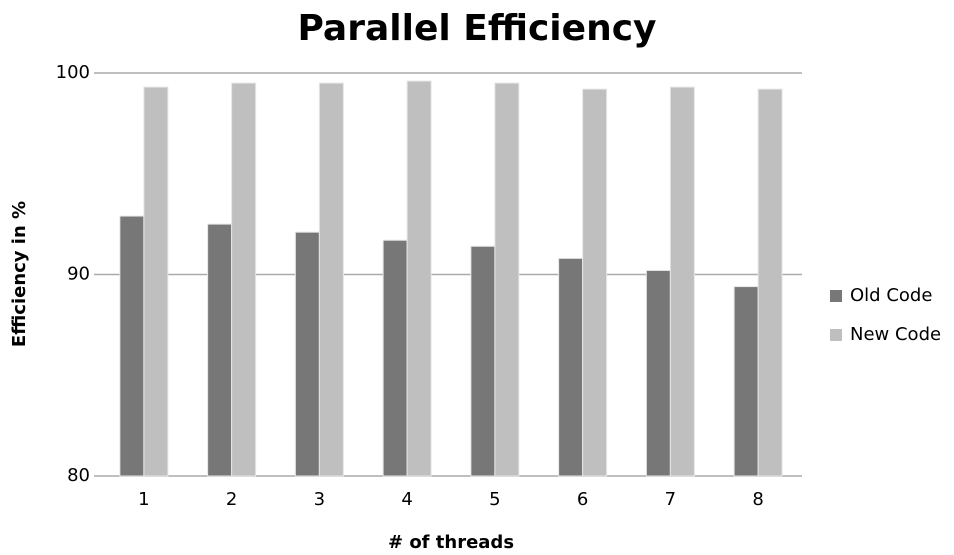 The image size is (954, 555). I want to click on x-tick-label: 4, so click(406, 499).